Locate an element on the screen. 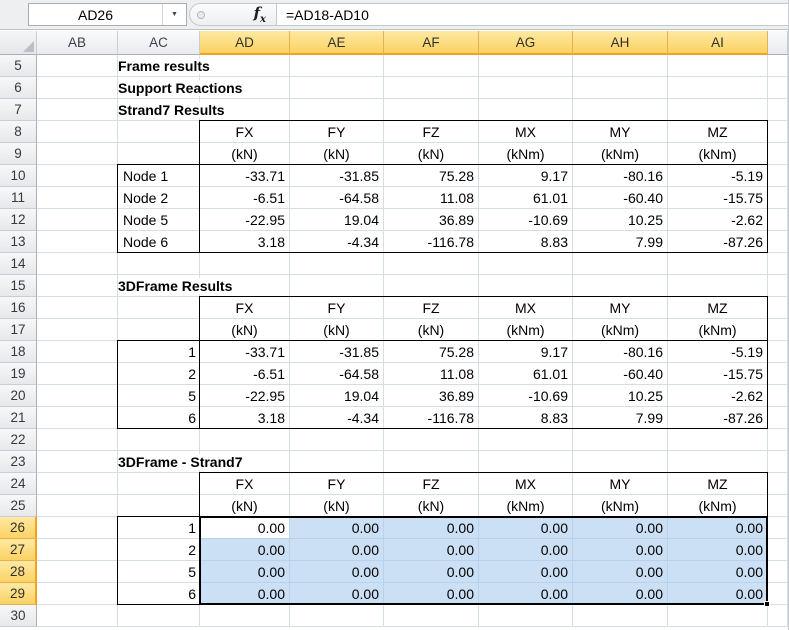 The image size is (789, 630). formula-input: =AD18-AD10 is located at coordinates (532, 14).